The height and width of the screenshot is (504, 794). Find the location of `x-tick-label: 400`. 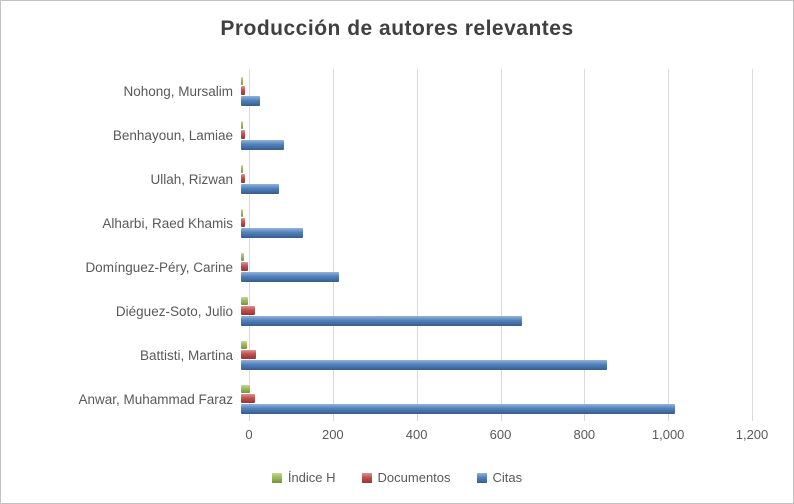

x-tick-label: 400 is located at coordinates (416, 434).